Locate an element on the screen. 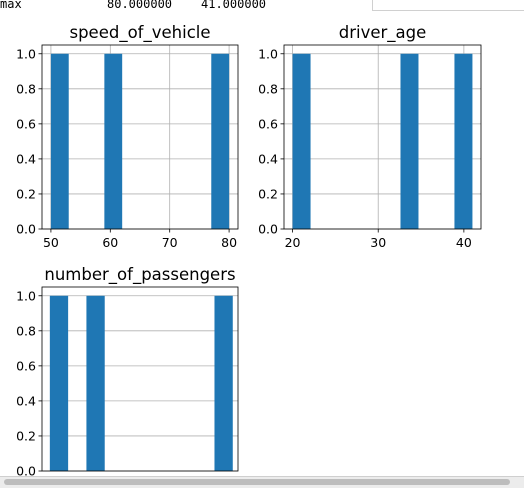 This screenshot has height=488, width=524. x-tick-label: 30 is located at coordinates (378, 242).